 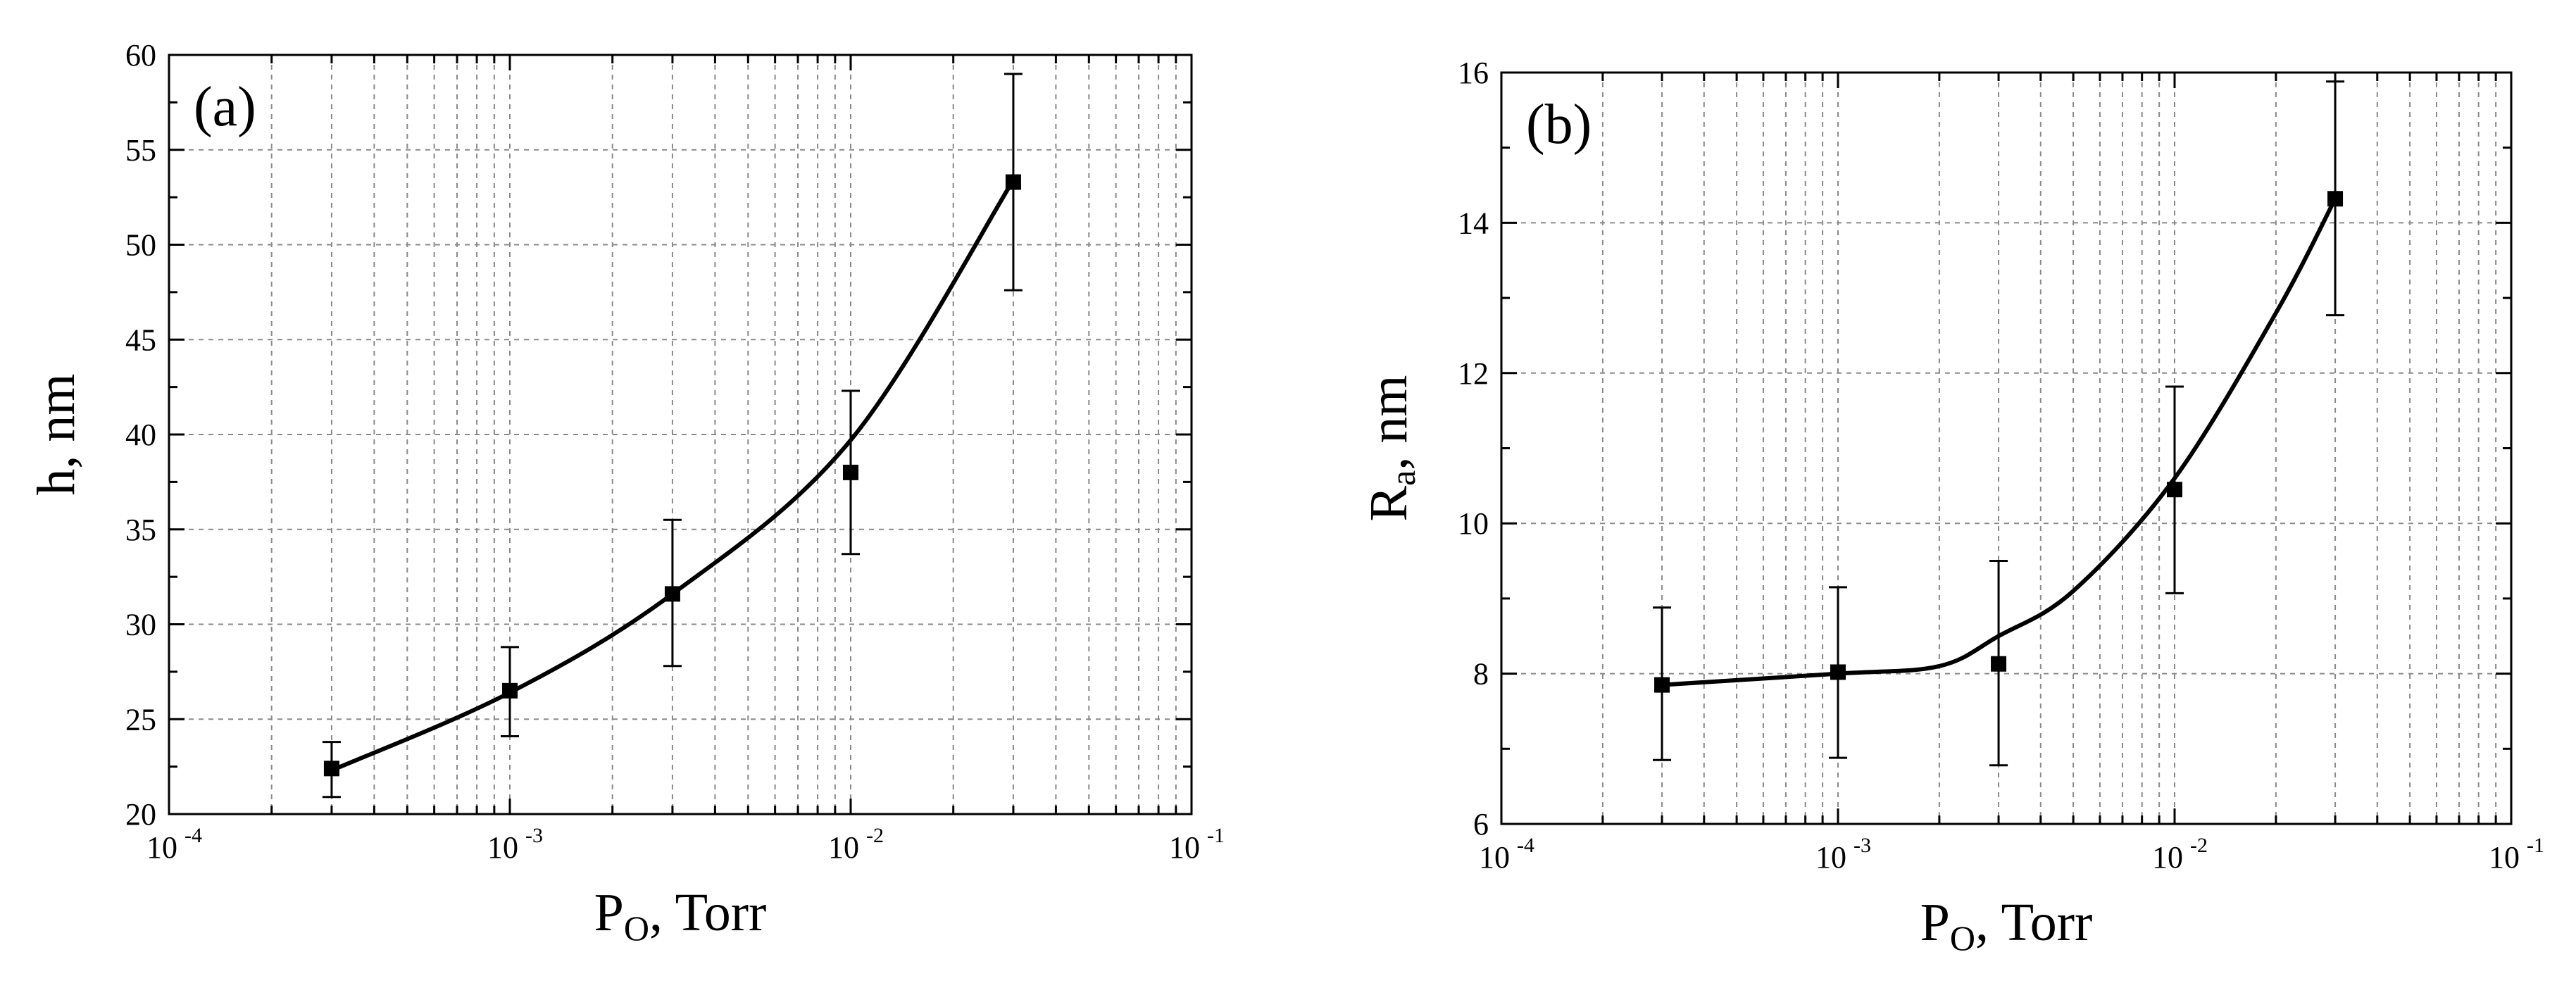 I want to click on panel-b-y-tick-label: 10, so click(x=1473, y=523).